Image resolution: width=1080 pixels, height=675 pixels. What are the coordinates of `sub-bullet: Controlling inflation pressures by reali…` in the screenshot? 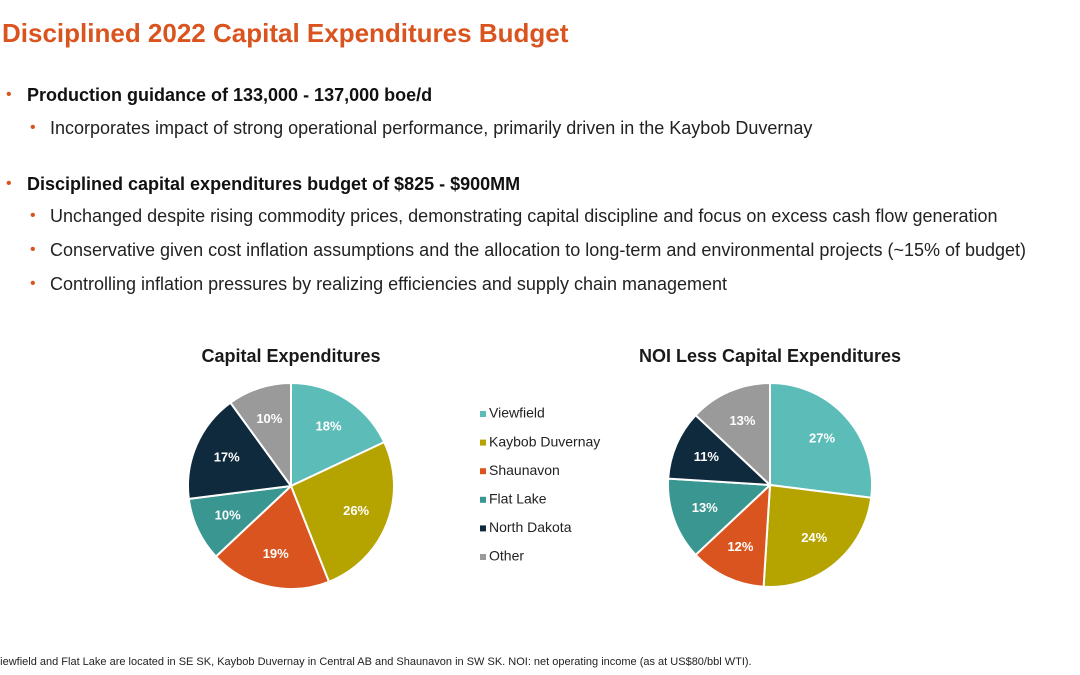 It's located at (389, 284).